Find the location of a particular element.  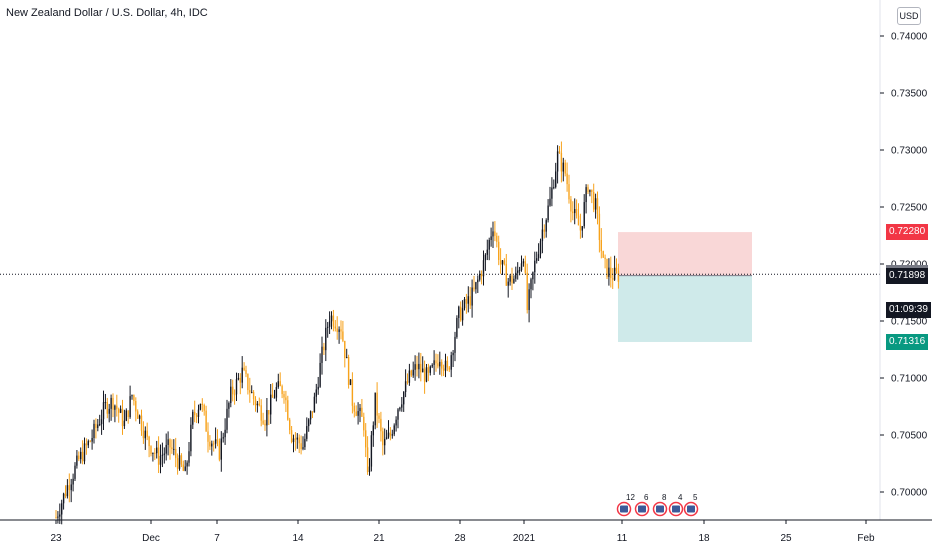

time-scale: 23 Dec 7 14 21 28 2021 11 18 25 Feb is located at coordinates (462, 532).